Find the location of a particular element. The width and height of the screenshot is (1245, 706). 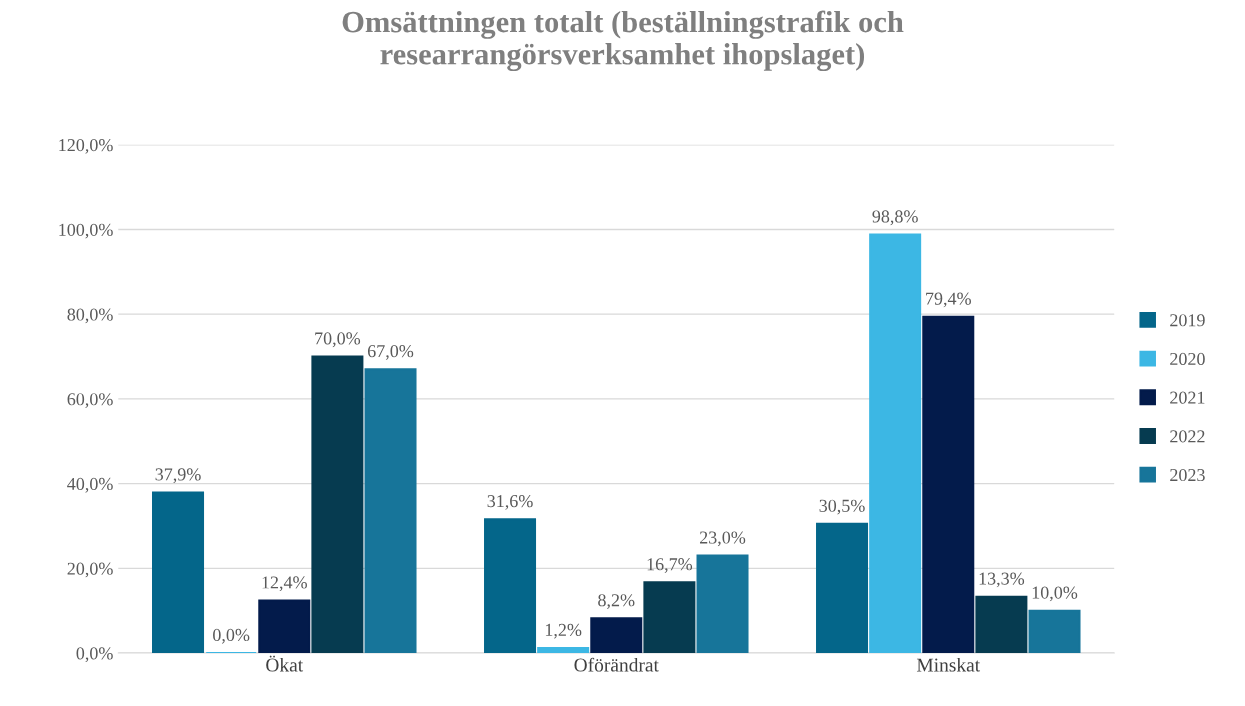

x-tick-label: Ökat is located at coordinates (285, 663).